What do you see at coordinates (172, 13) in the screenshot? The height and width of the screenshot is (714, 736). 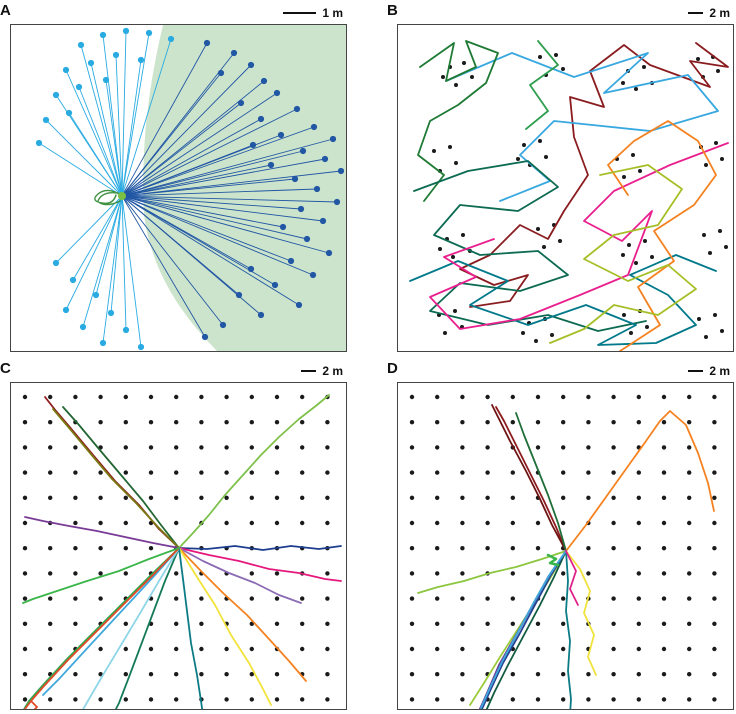 I see `panel-a-header: A 1 m` at bounding box center [172, 13].